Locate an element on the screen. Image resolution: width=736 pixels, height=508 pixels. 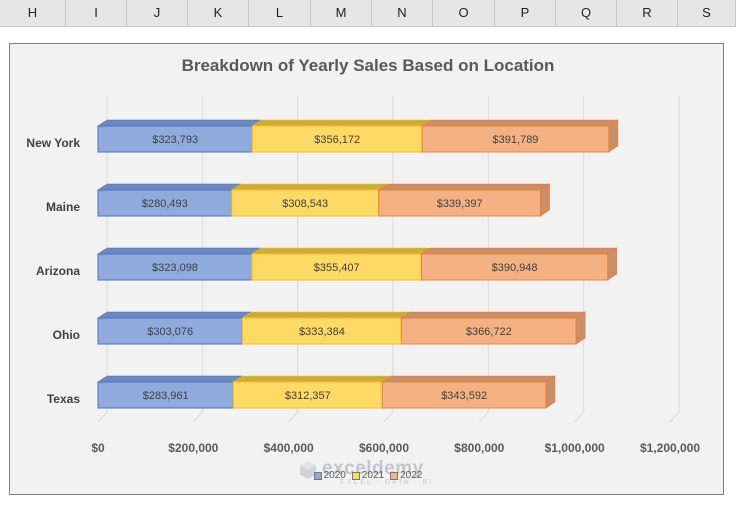
legend-label: 2022 is located at coordinates (411, 475).